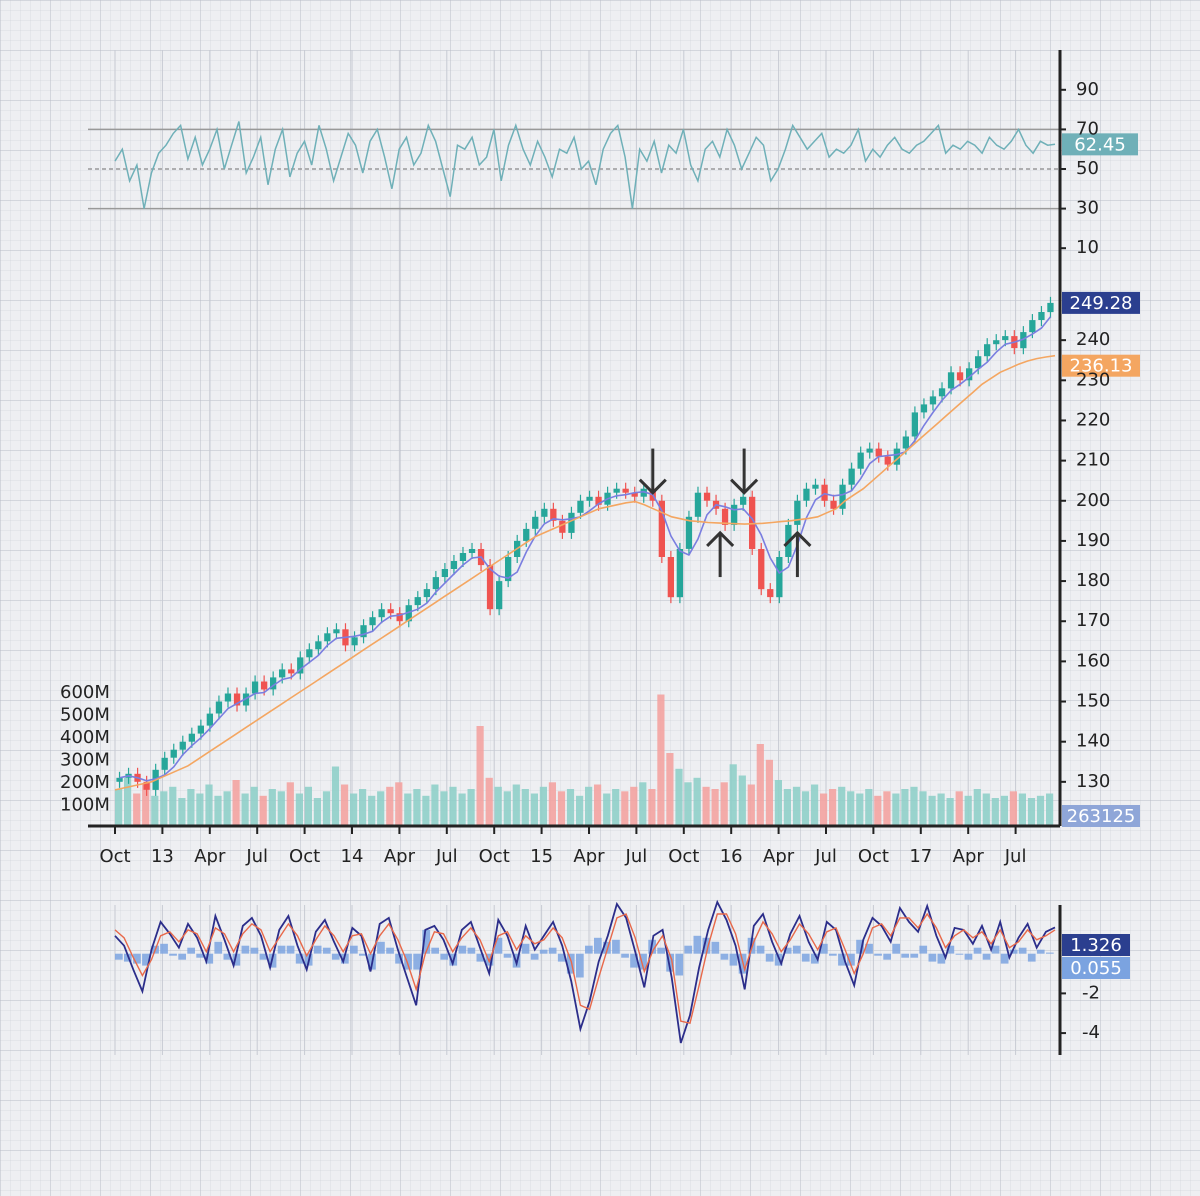 The image size is (1200, 1196). Describe the element at coordinates (1093, 540) in the screenshot. I see `price-tick-label: 190` at that location.